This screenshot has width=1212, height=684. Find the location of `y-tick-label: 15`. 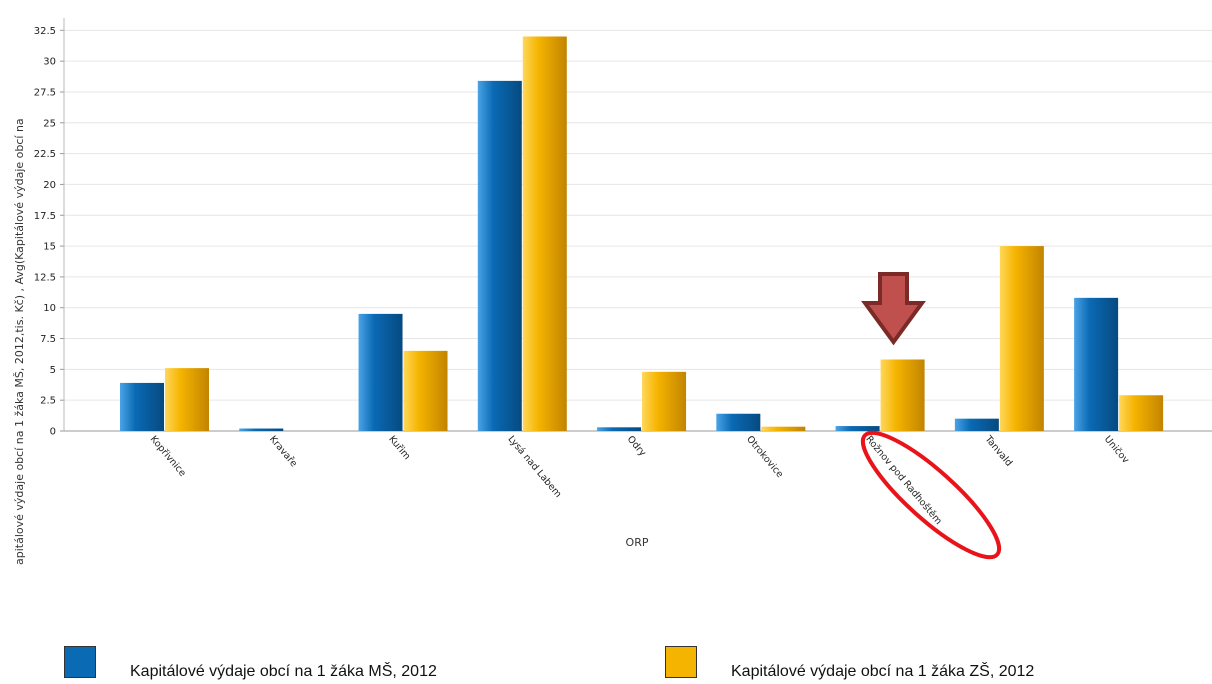

y-tick-label: 15 is located at coordinates (49, 247).